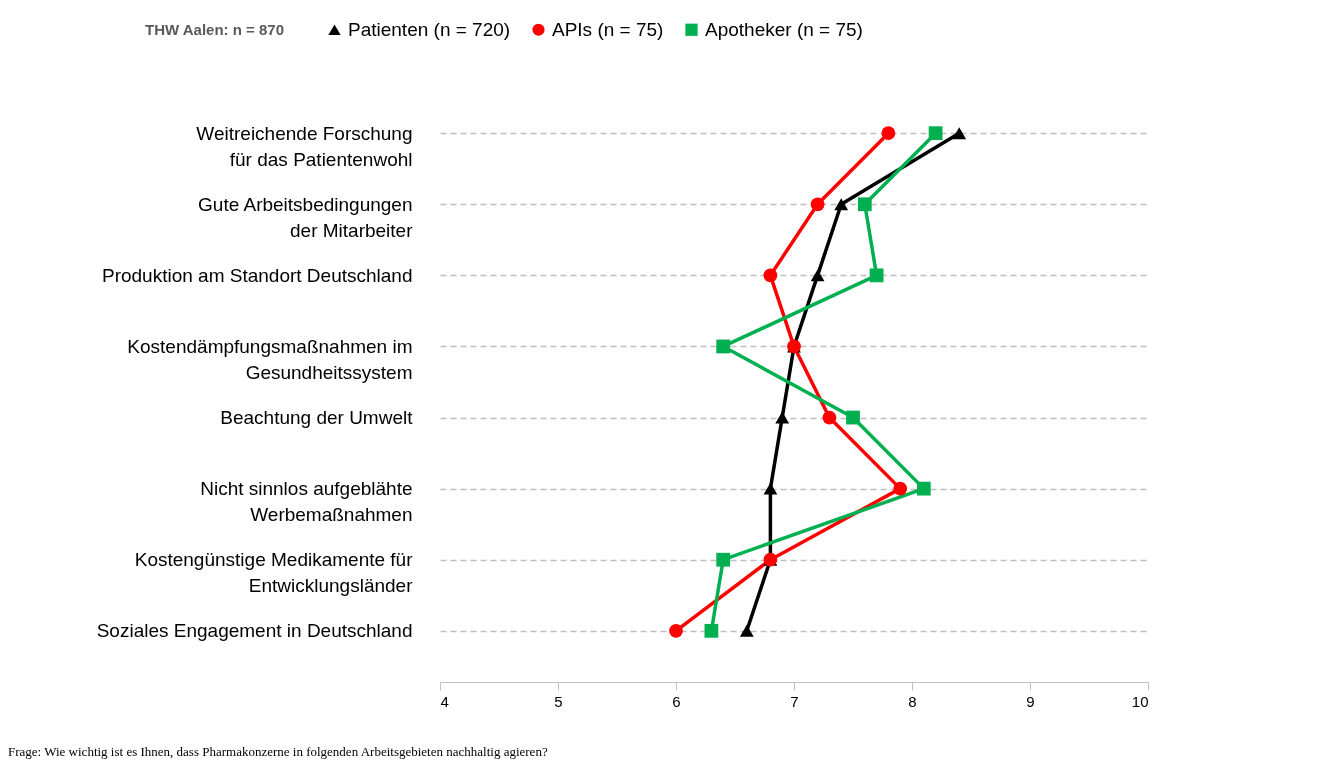  What do you see at coordinates (254, 631) in the screenshot?
I see `y-tick-label: Soziales Engagement in Deutschland` at bounding box center [254, 631].